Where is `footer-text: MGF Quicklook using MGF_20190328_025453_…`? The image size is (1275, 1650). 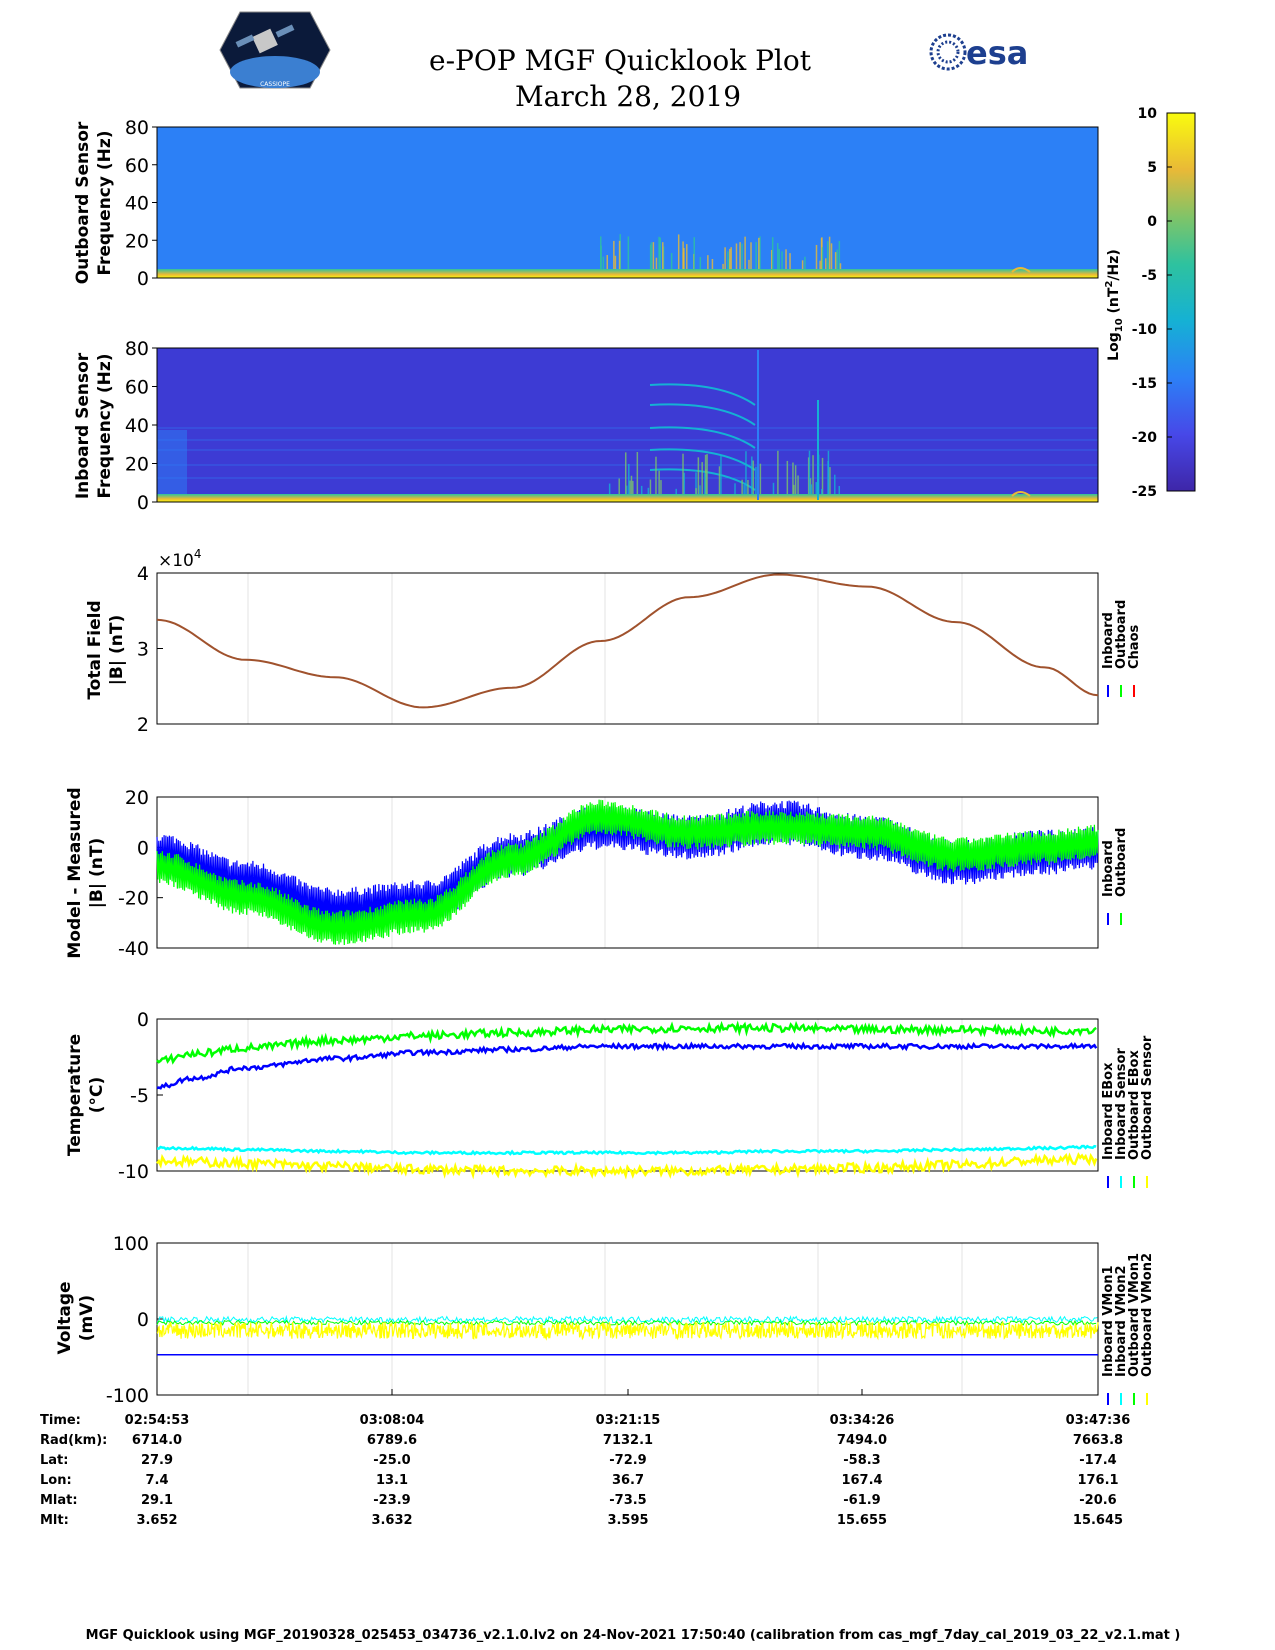 footer-text: MGF Quicklook using MGF_20190328_025453_… is located at coordinates (633, 1635).